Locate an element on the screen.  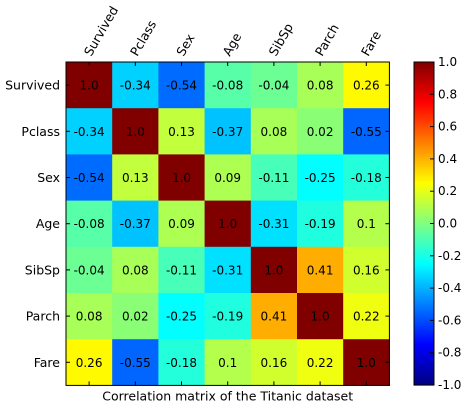
cell-value-label: -0.34 is located at coordinates (89, 132).